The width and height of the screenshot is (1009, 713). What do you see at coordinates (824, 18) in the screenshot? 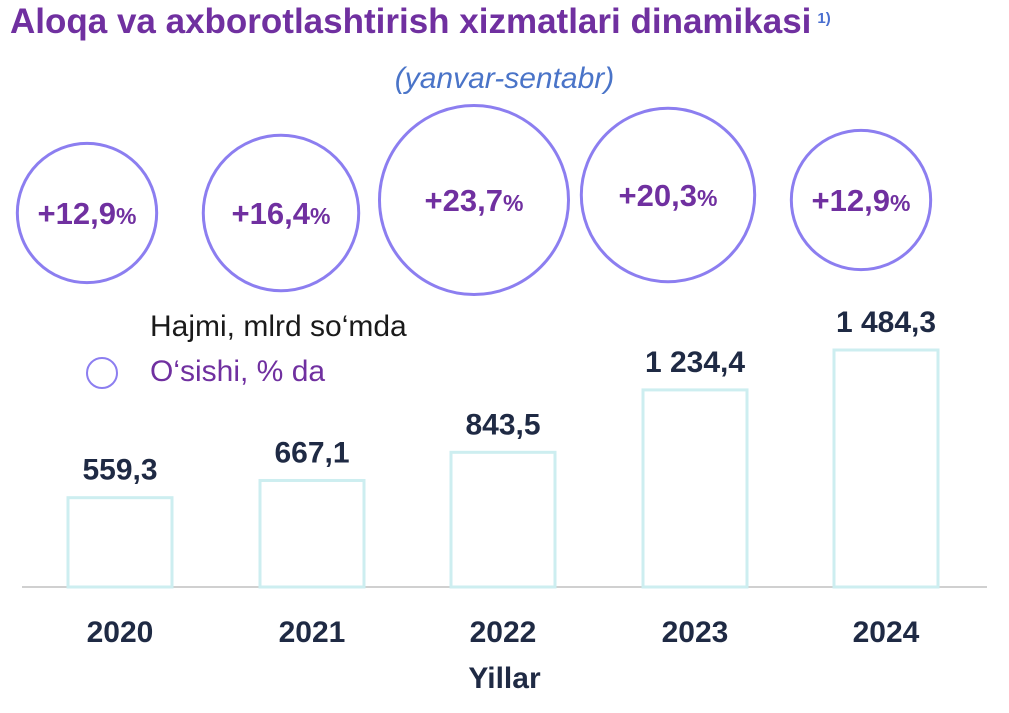
I see `footnote-marker: 1)` at bounding box center [824, 18].